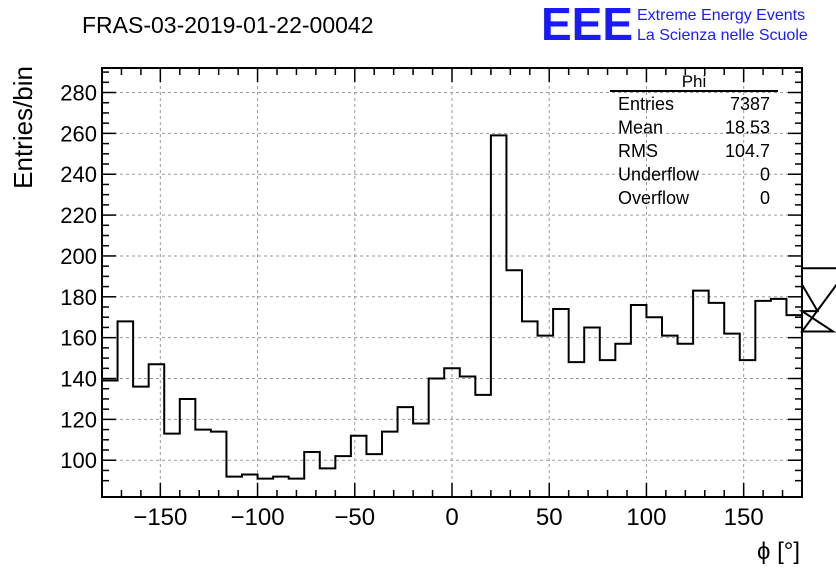 This screenshot has height=572, width=836. What do you see at coordinates (587, 25) in the screenshot?
I see `eee-logo-mark: EEE` at bounding box center [587, 25].